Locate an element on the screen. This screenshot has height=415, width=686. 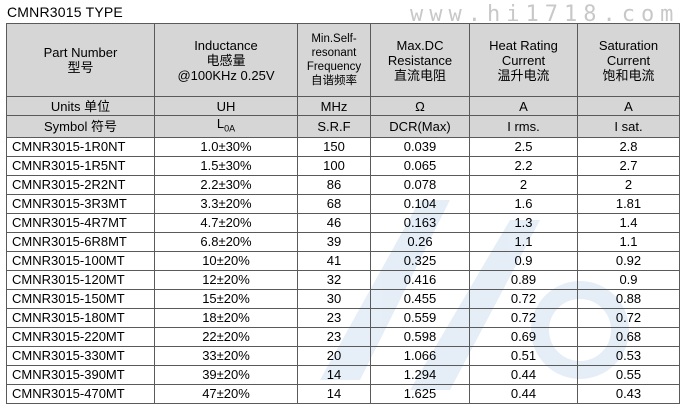
units-inductance: UH is located at coordinates (226, 106).